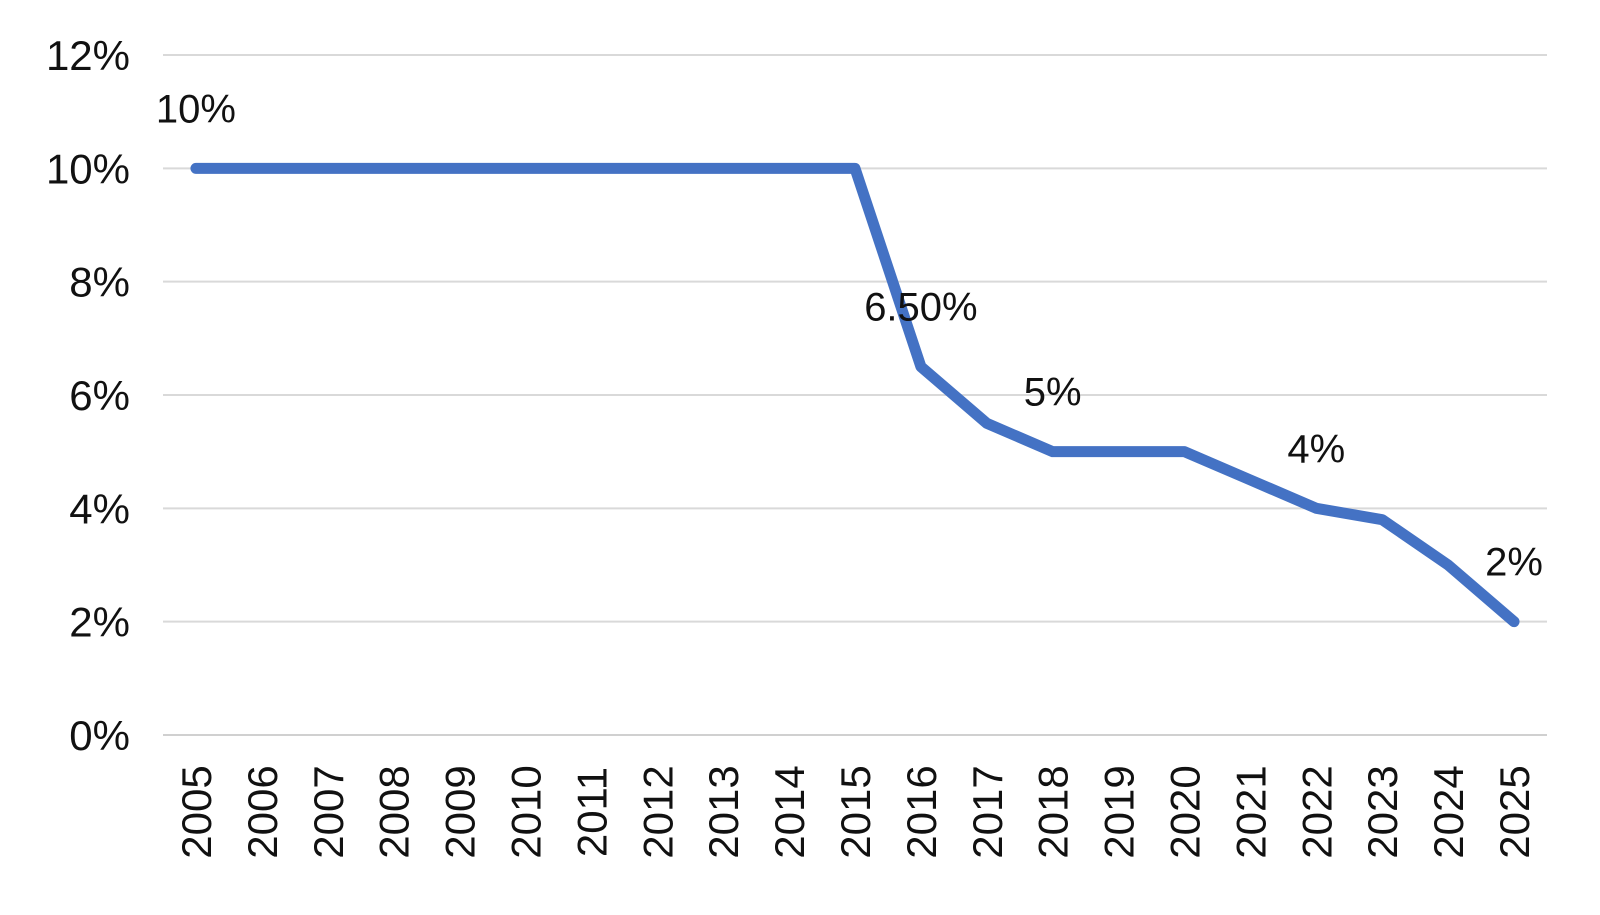 The image size is (1600, 915). What do you see at coordinates (1316, 811) in the screenshot?
I see `x-tick-label: 2022` at bounding box center [1316, 811].